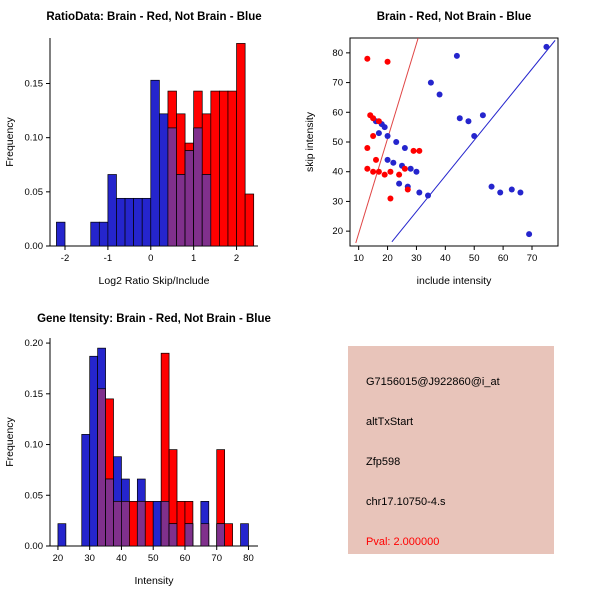  I want to click on x-tick-label: 40, so click(121, 558).